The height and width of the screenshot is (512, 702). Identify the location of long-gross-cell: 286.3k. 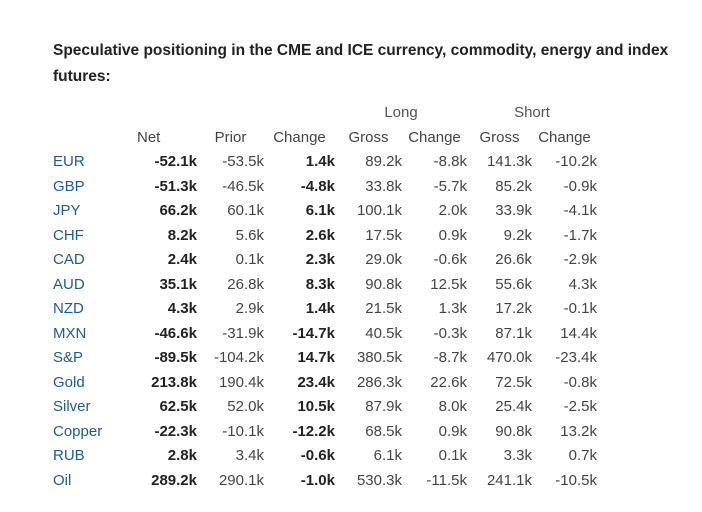
(379, 382).